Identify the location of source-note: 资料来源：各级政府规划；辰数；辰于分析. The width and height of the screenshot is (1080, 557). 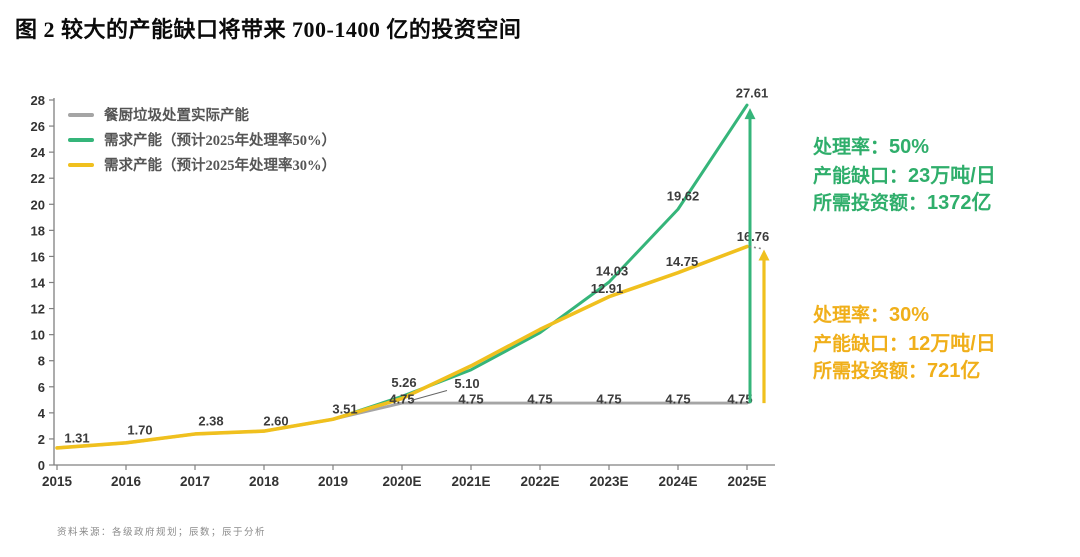
(162, 533).